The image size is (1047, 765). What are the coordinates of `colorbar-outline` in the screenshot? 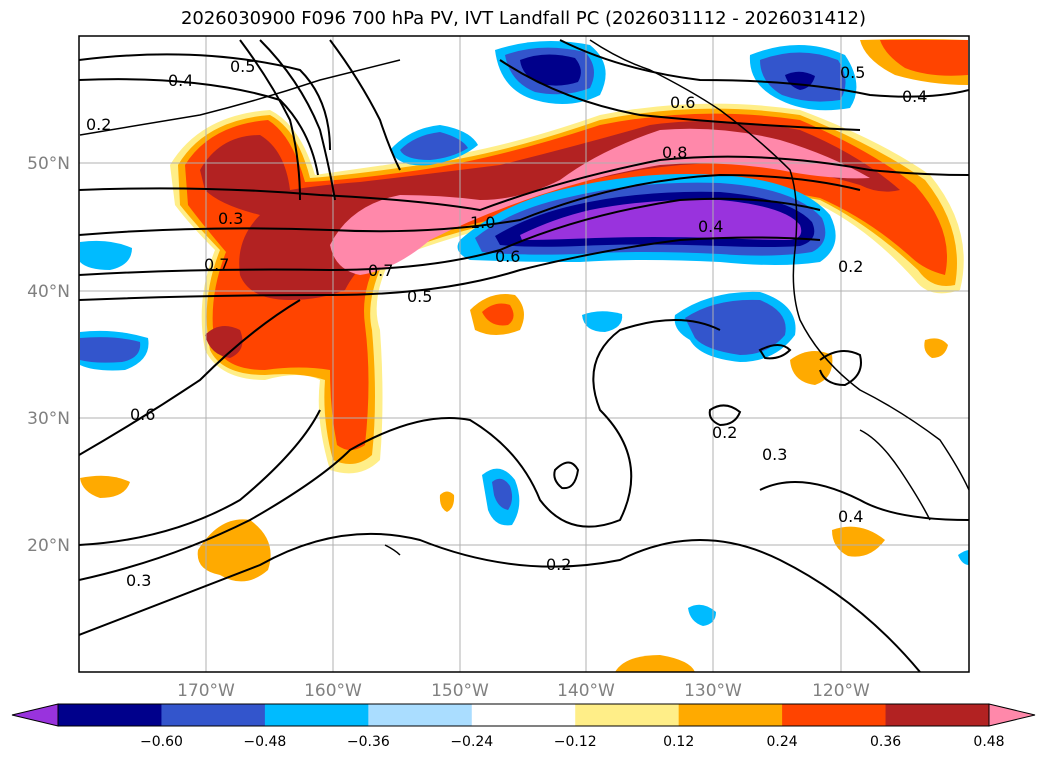 It's located at (523, 715).